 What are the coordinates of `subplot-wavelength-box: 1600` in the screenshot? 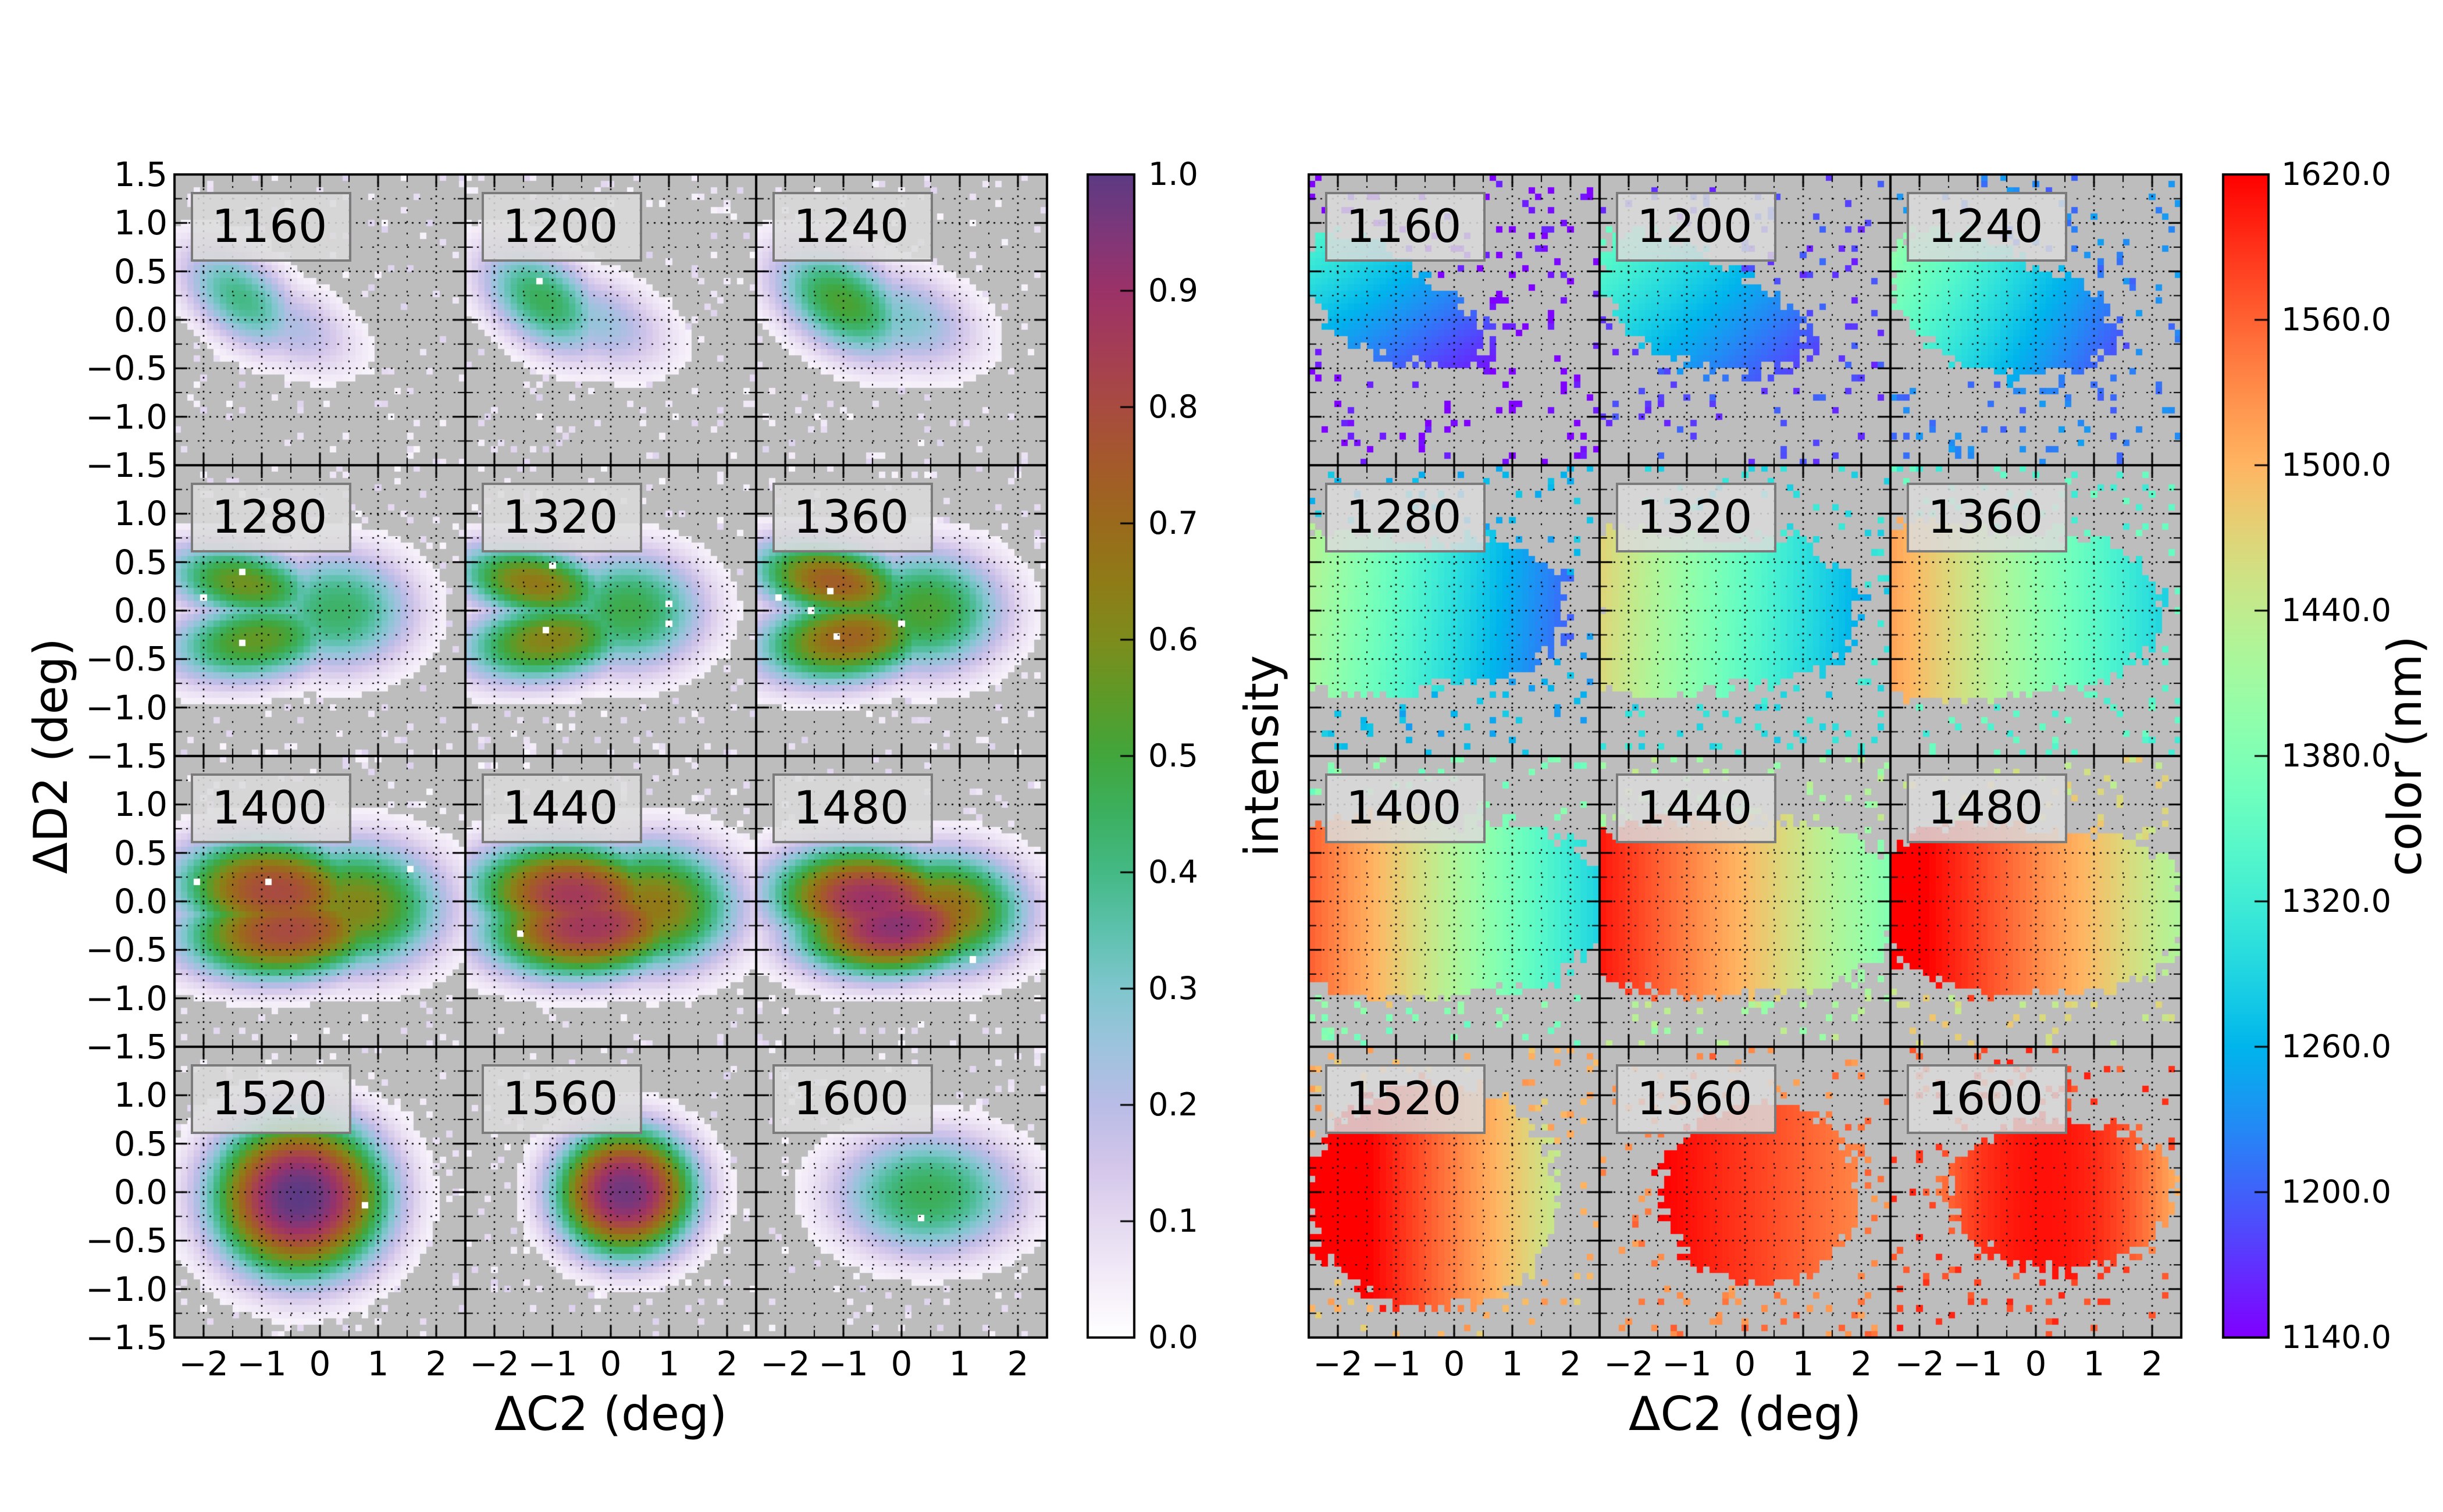 It's located at (1987, 1099).